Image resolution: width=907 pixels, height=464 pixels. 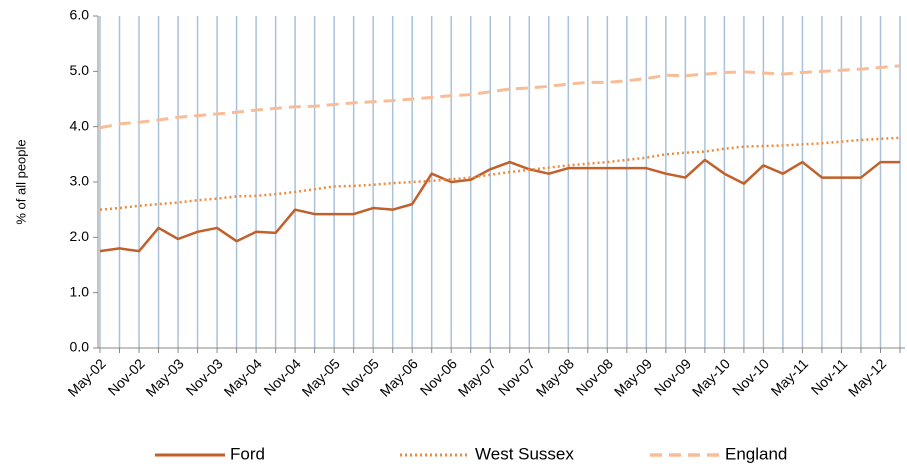 I want to click on x-tick-label: May-03, so click(x=164, y=377).